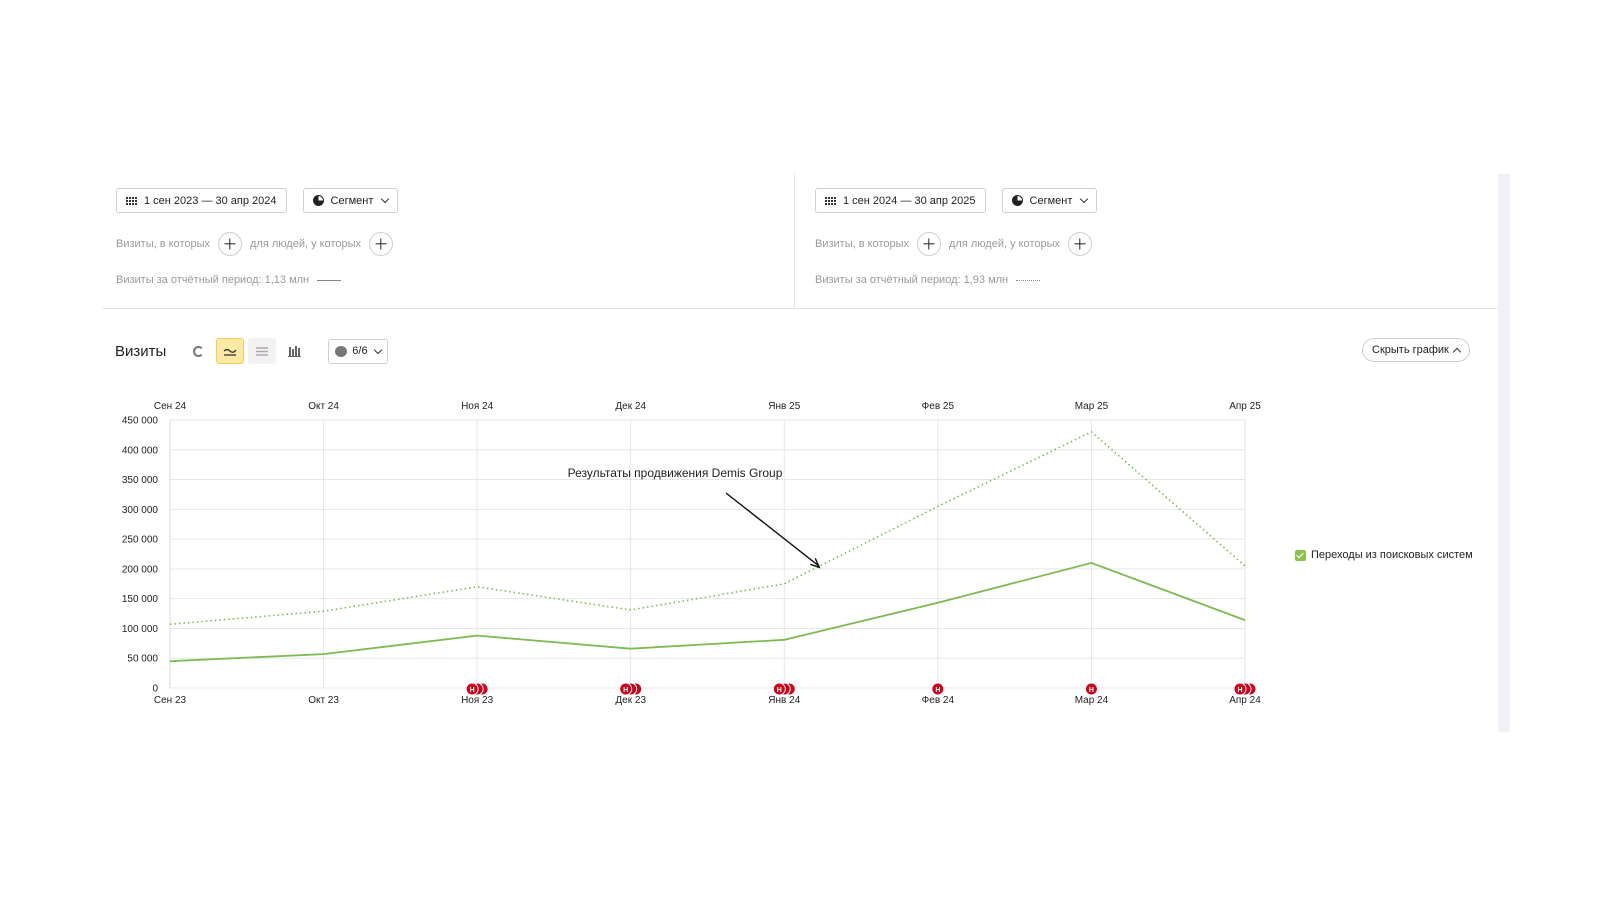 Image resolution: width=1600 pixels, height=900 pixels. I want to click on date-range-label: 1 сен 2023 — 30 апр 2024, so click(210, 200).